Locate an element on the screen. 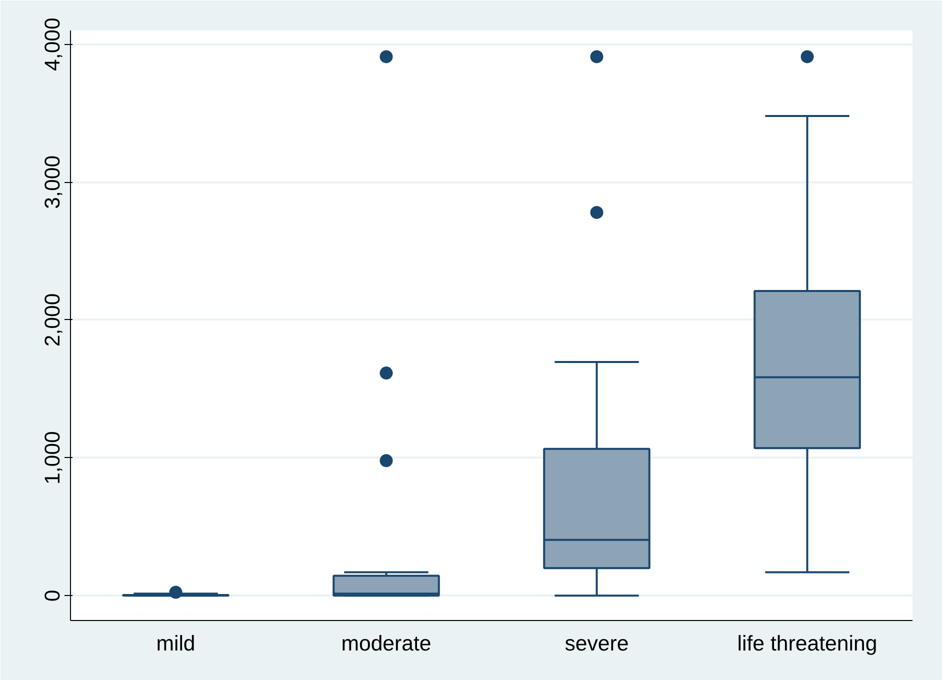 This screenshot has width=942, height=680. x-tick-label: moderate is located at coordinates (386, 644).